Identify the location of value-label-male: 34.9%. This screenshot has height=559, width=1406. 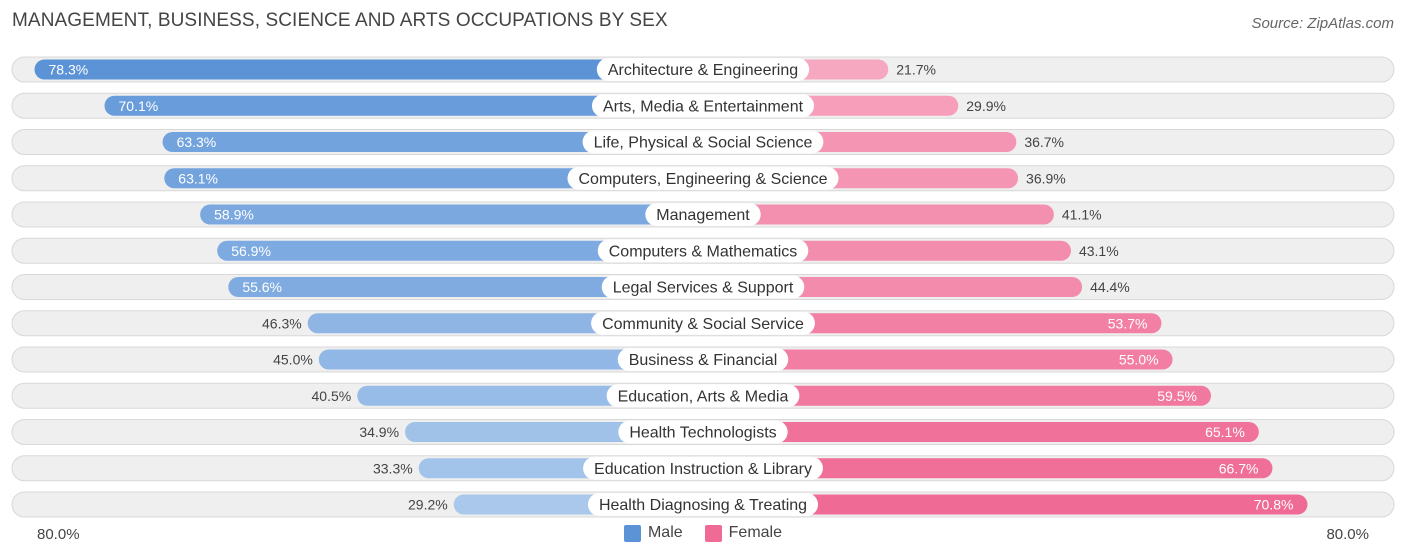
(379, 432).